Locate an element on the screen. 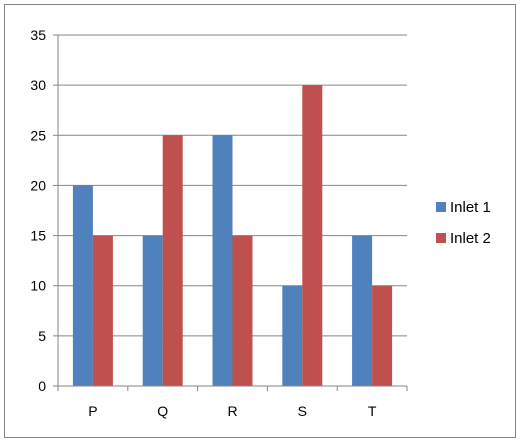 The width and height of the screenshot is (522, 445). bar-inlet-2-t is located at coordinates (382, 335).